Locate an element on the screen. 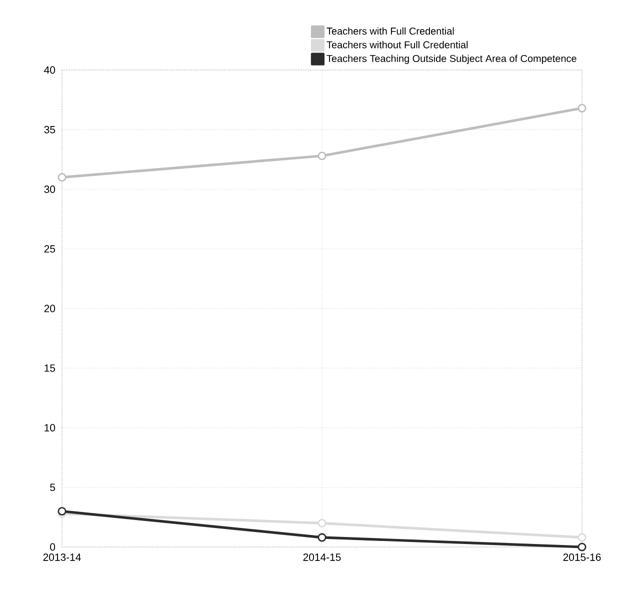 This screenshot has height=602, width=618. y-tick-label: 5 is located at coordinates (53, 488).